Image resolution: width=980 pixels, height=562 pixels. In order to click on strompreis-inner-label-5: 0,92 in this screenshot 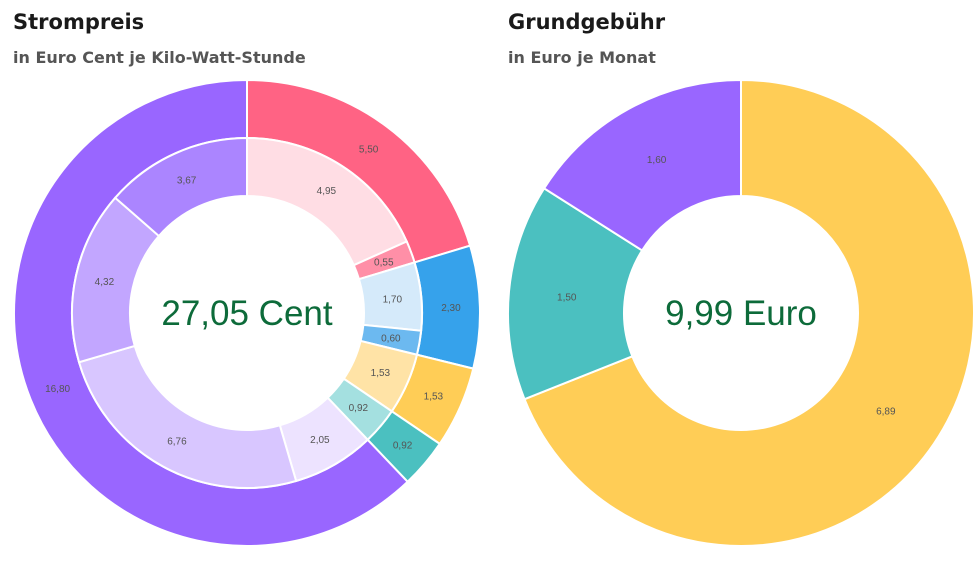, I will do `click(359, 408)`.